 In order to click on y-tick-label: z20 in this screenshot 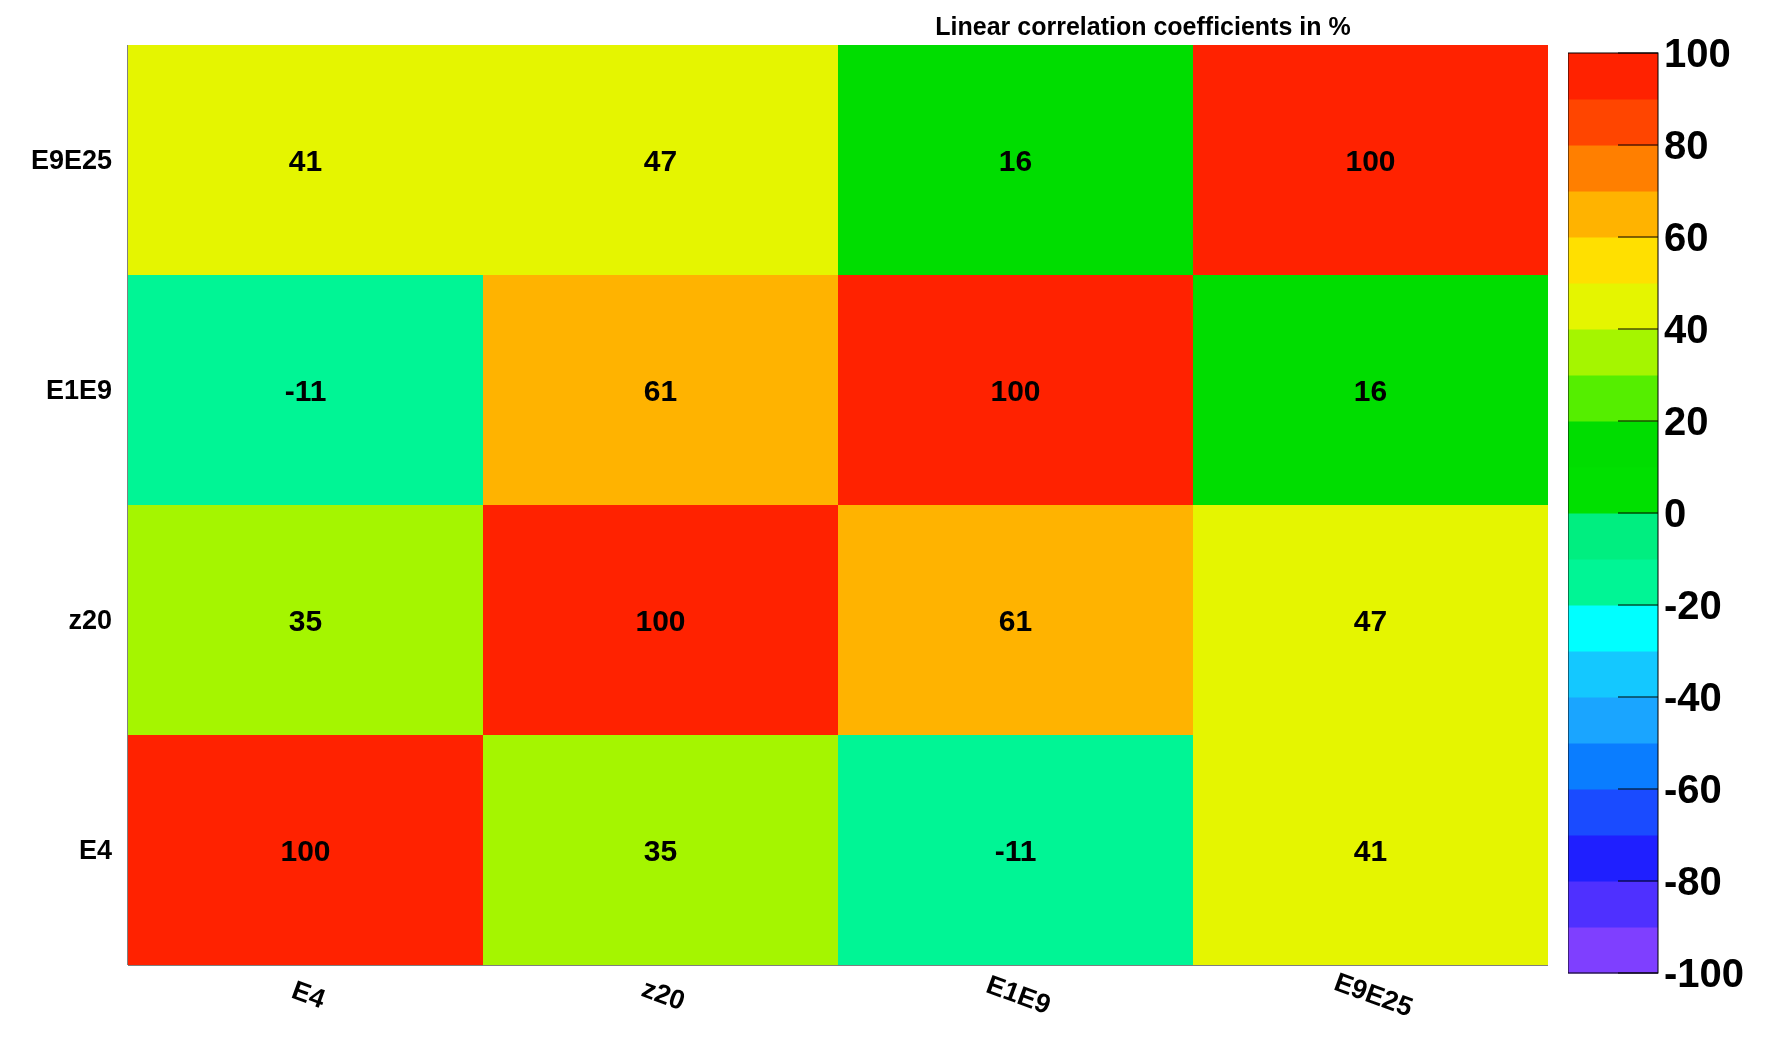, I will do `click(90, 620)`.